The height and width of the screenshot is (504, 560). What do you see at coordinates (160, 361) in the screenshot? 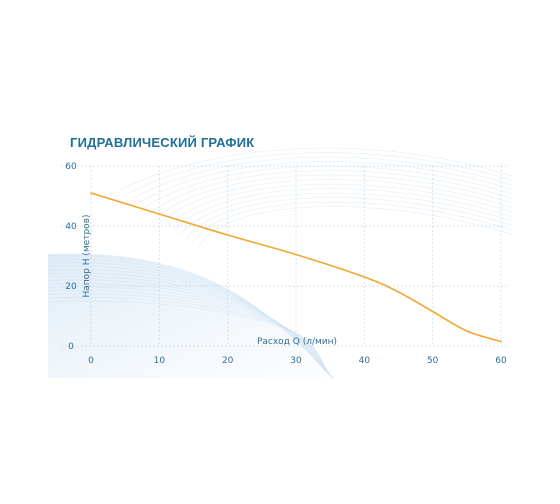
I see `x-tick-label: 10` at bounding box center [160, 361].